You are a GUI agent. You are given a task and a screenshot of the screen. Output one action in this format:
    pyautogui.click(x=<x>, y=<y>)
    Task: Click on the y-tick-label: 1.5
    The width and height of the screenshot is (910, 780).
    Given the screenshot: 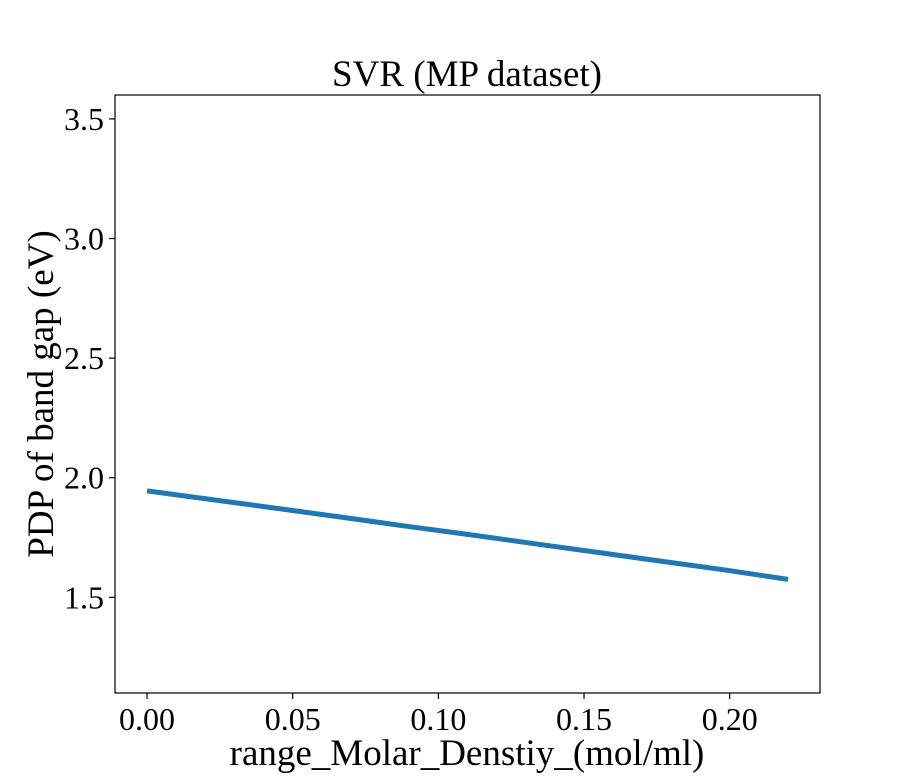 What is the action you would take?
    pyautogui.click(x=84, y=597)
    